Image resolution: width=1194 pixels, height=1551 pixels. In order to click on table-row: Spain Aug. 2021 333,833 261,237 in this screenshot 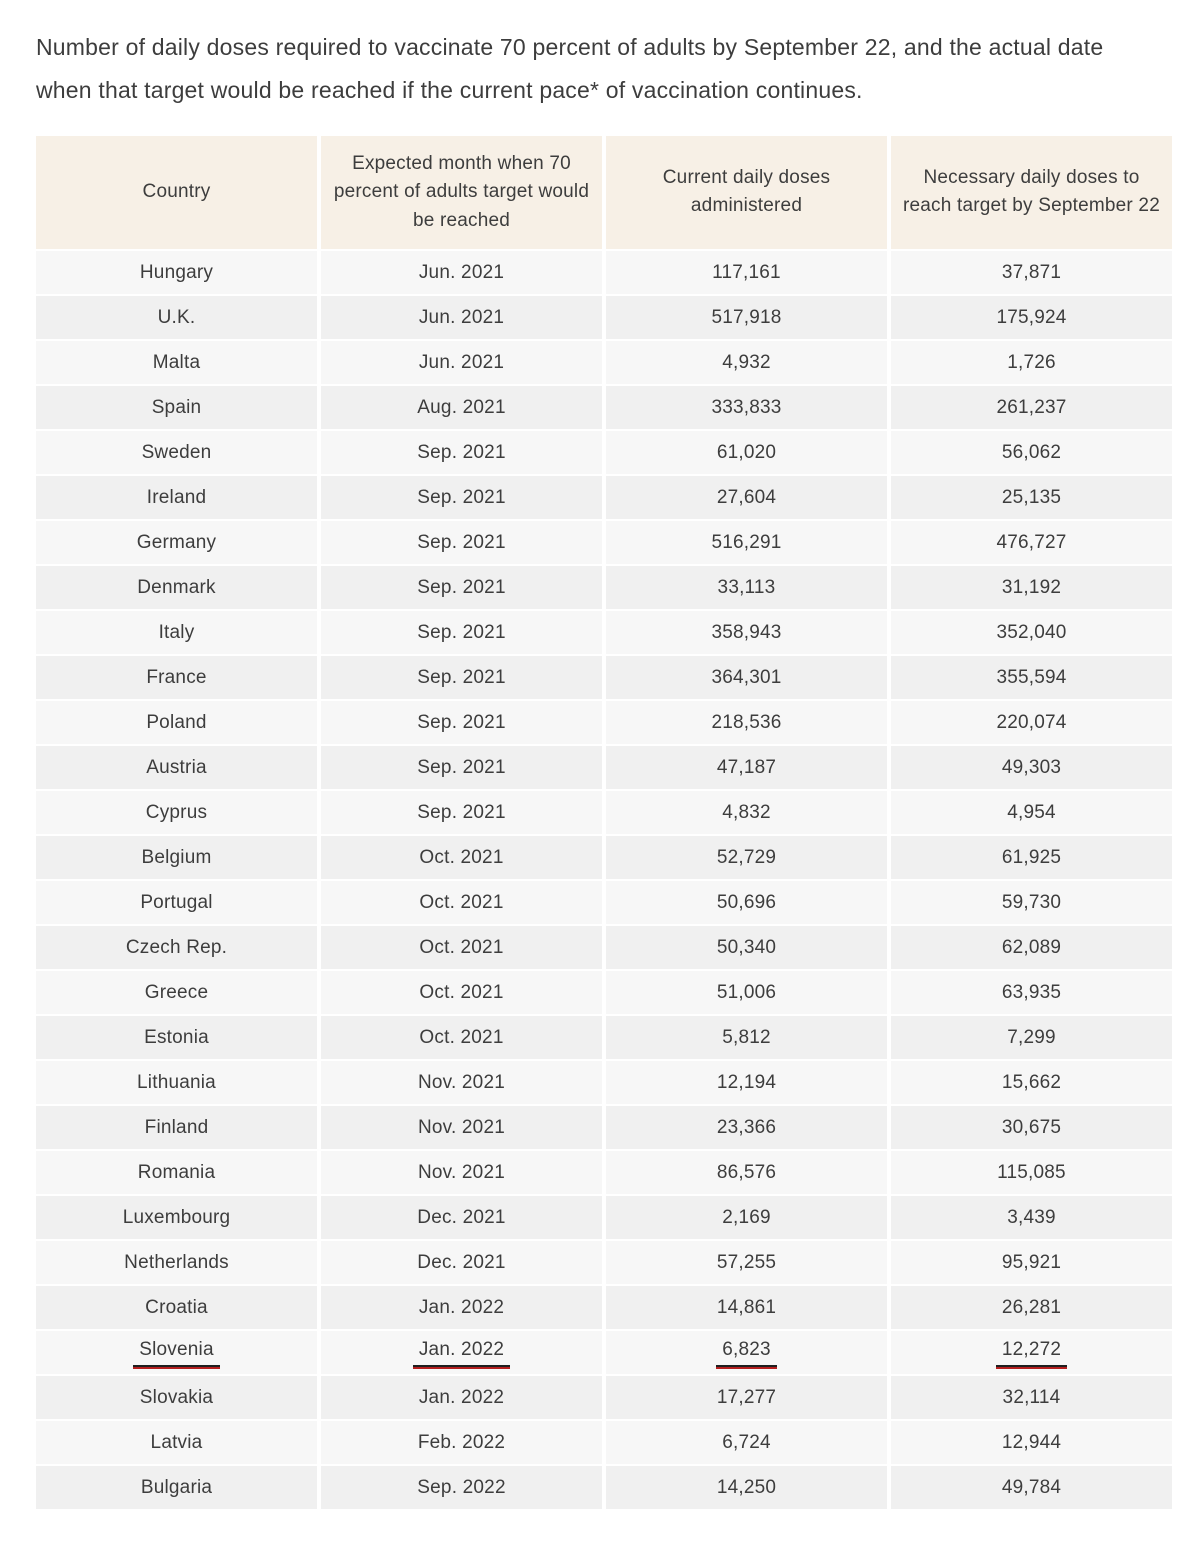, I will do `click(604, 408)`.